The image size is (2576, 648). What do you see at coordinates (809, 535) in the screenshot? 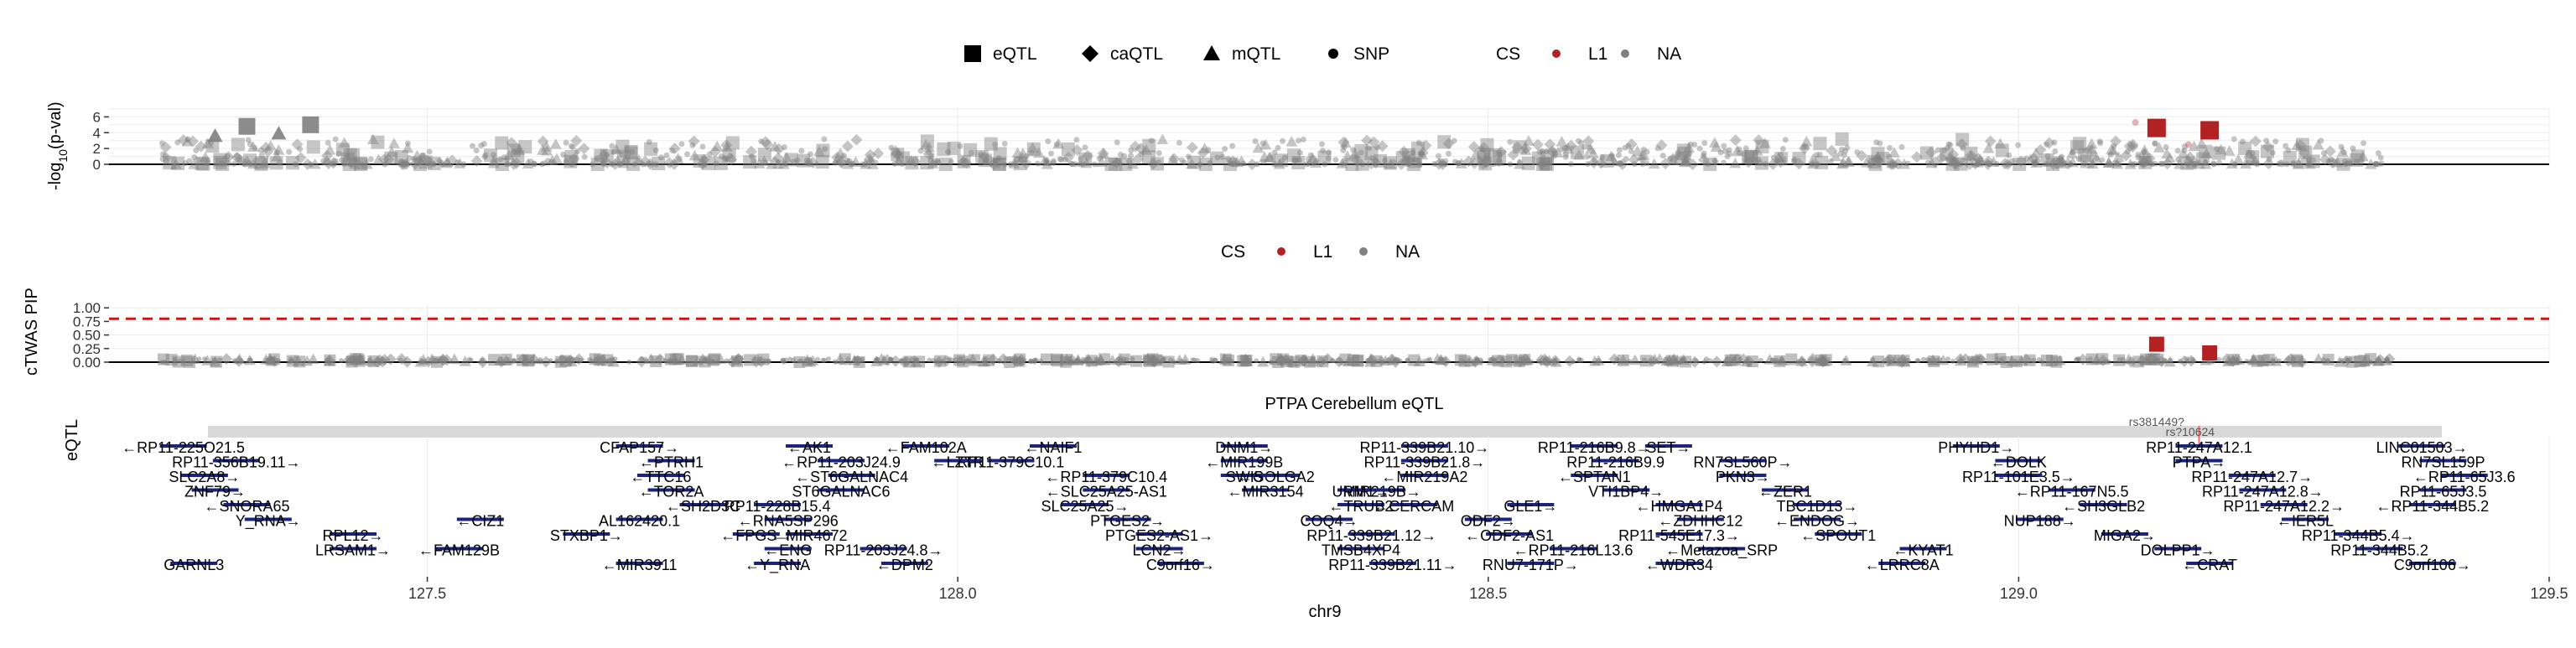
I see `gene-label: ←MIR4672` at bounding box center [809, 535].